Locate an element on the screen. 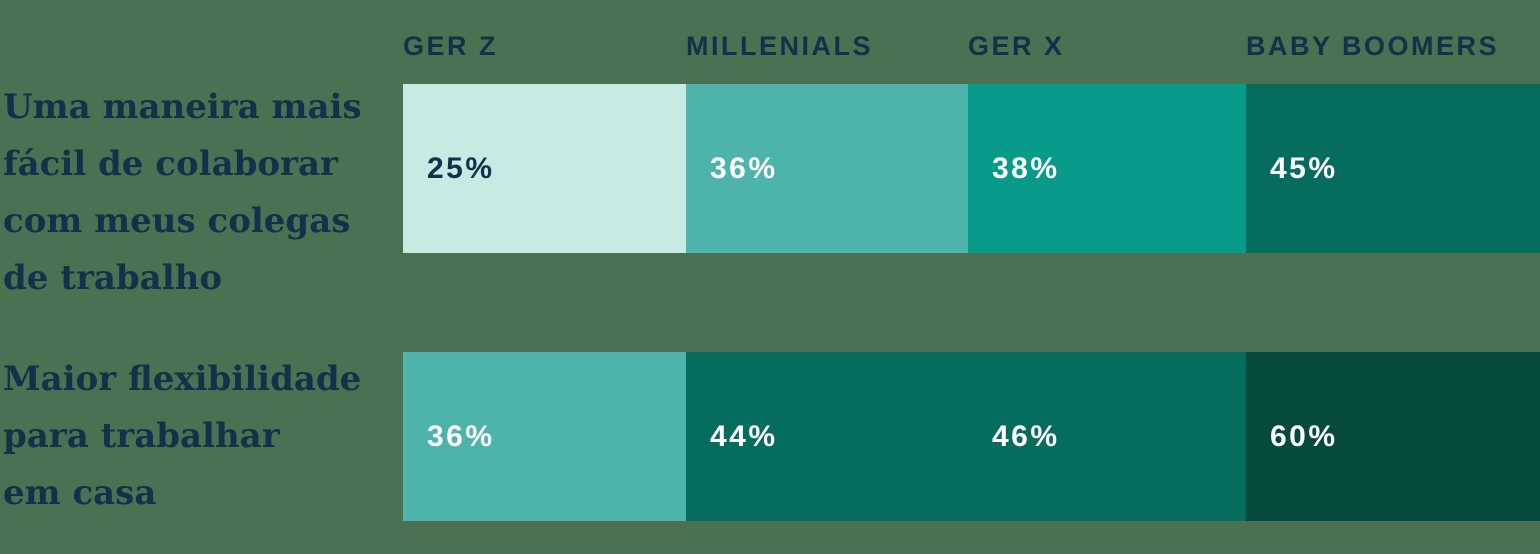 This screenshot has height=554, width=1540. column-header-baby-boomers: BABY BOOMERS is located at coordinates (1373, 46).